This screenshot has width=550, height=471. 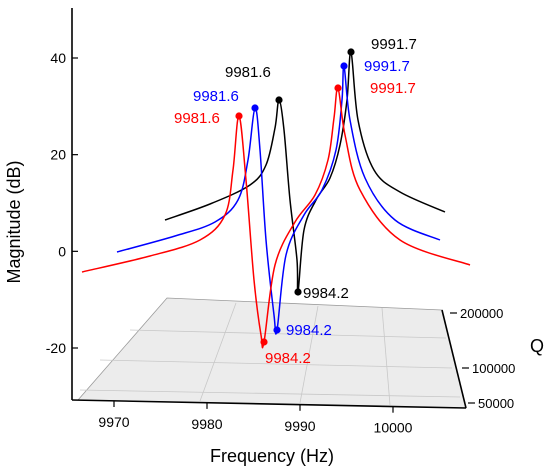 What do you see at coordinates (255, 418) in the screenshot?
I see `x-ticks: 9970 9980 9990 10000` at bounding box center [255, 418].